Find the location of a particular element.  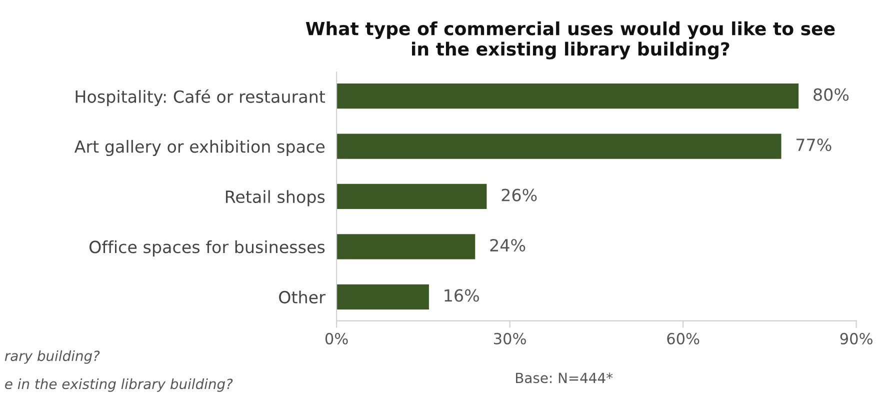

y-tick-label: Art gallery or exhibition space is located at coordinates (199, 148).